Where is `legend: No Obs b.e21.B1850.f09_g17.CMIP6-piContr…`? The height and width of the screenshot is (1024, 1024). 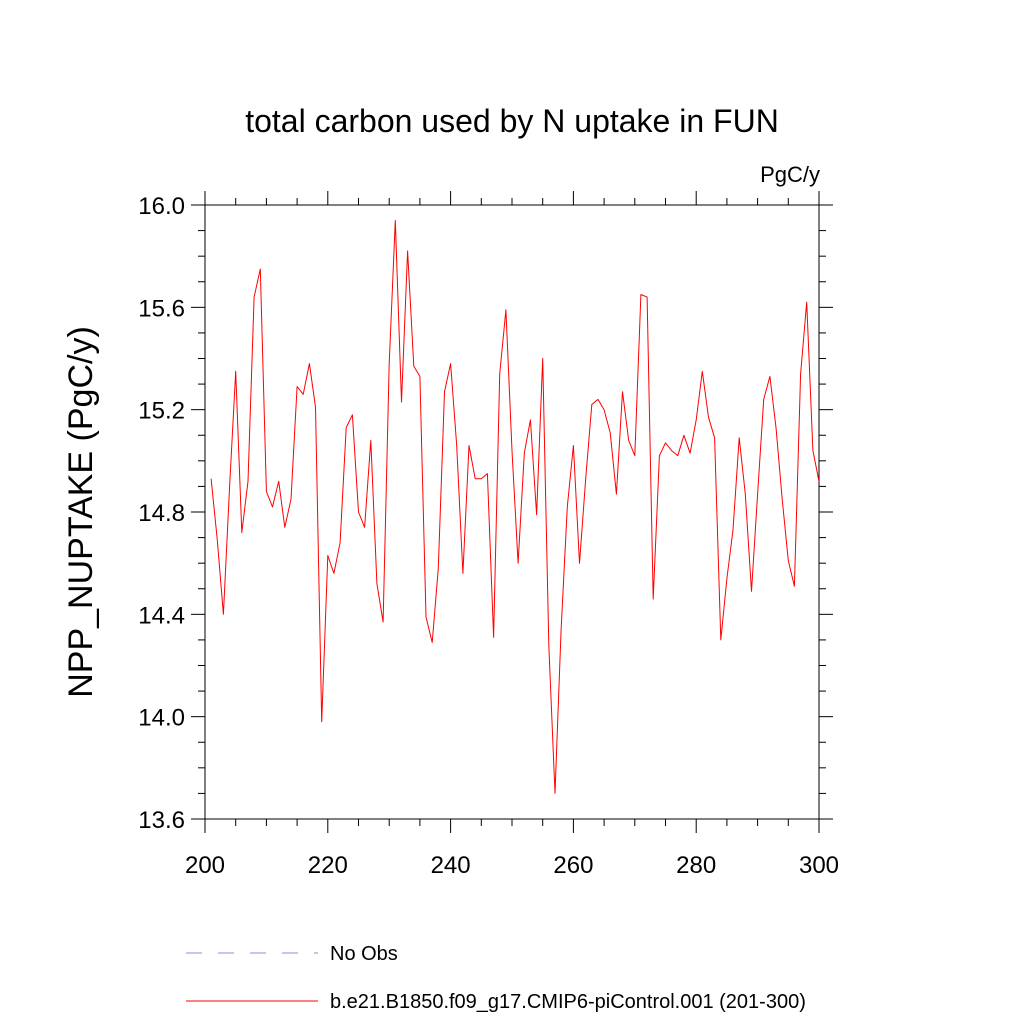
legend: No Obs b.e21.B1850.f09_g17.CMIP6-piContr… is located at coordinates (496, 978).